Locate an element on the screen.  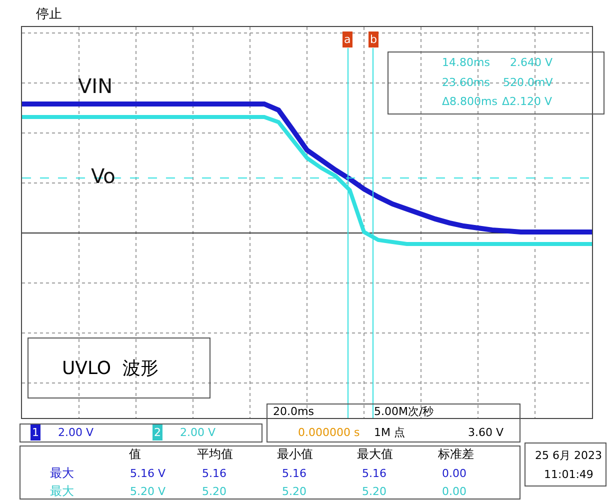
text: 值 is located at coordinates (135, 454).